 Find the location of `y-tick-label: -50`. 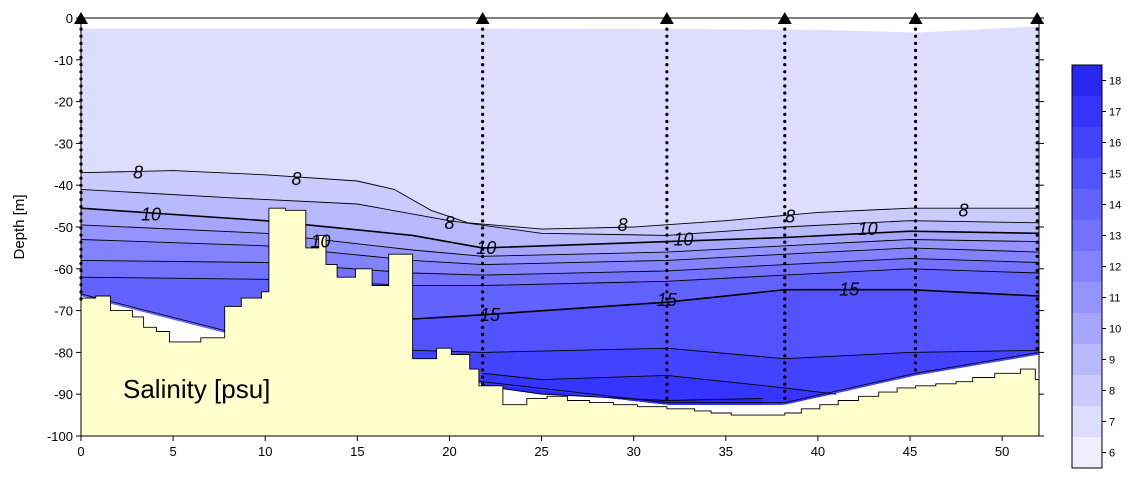

y-tick-label: -50 is located at coordinates (63, 227).